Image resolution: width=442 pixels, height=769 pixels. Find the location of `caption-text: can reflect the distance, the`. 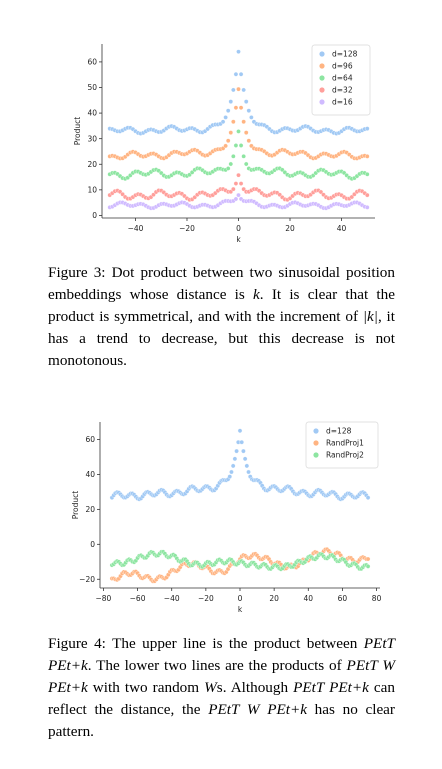

caption-text: can reflect the distance, the is located at coordinates (222, 698).